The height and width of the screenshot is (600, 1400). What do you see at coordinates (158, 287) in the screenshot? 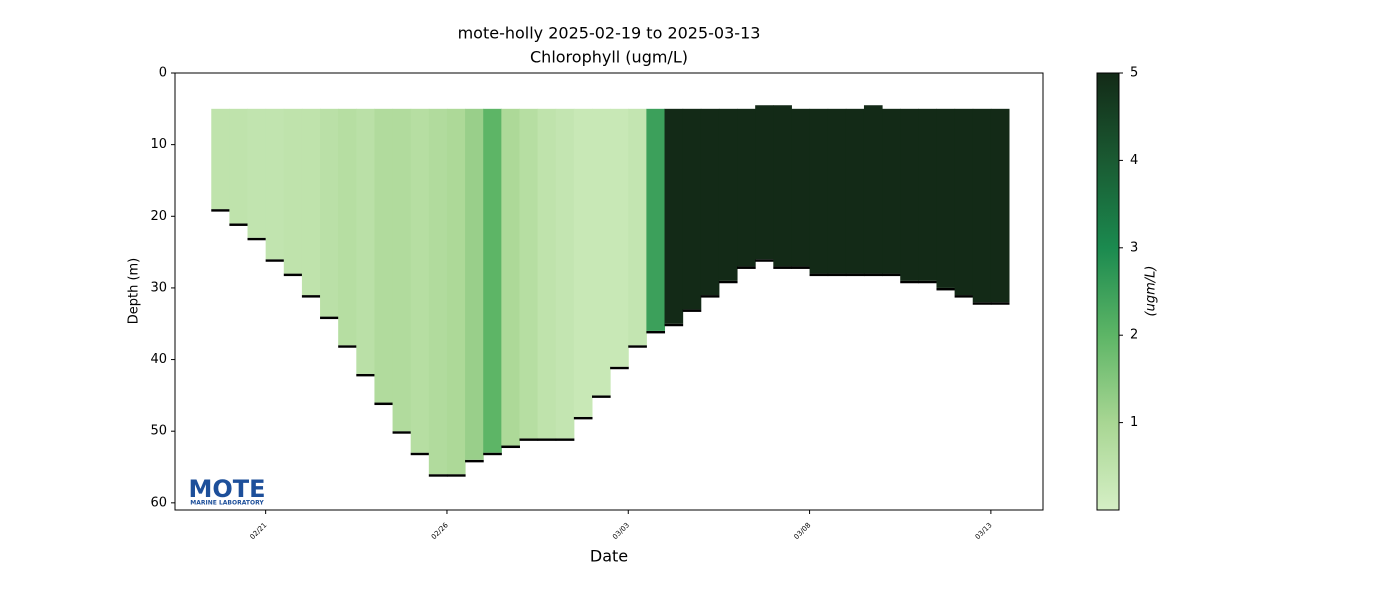
I see `y-tick-label: 30` at bounding box center [158, 287].